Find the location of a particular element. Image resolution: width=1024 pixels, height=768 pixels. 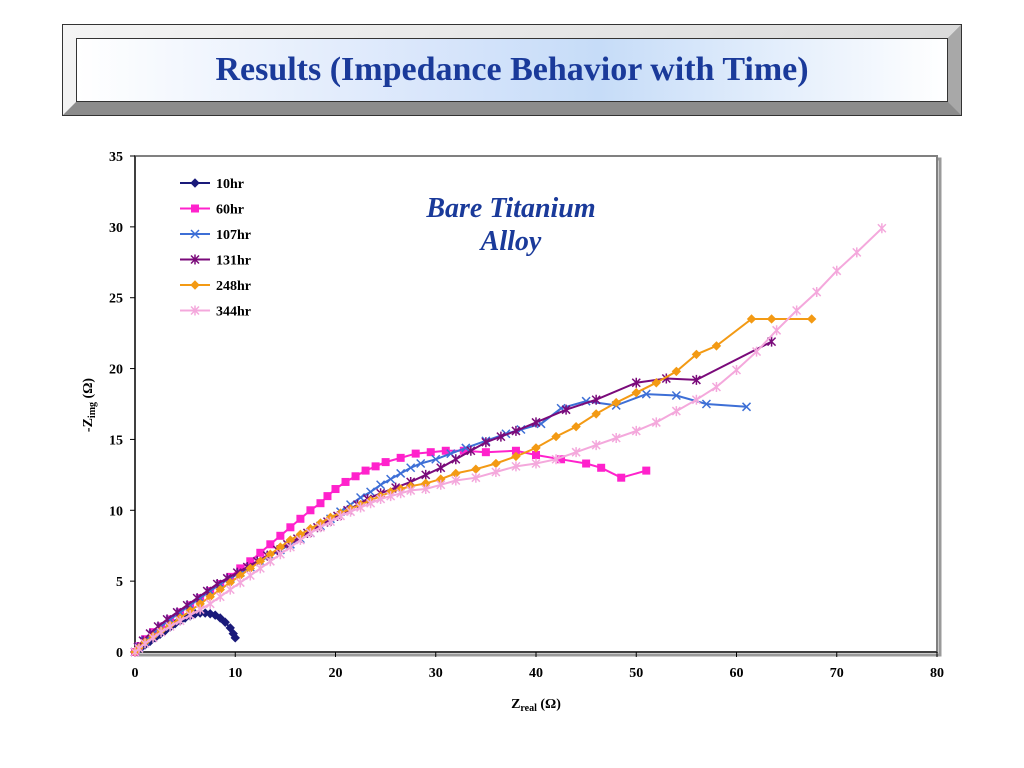

legend-label: 107hr is located at coordinates (233, 235).